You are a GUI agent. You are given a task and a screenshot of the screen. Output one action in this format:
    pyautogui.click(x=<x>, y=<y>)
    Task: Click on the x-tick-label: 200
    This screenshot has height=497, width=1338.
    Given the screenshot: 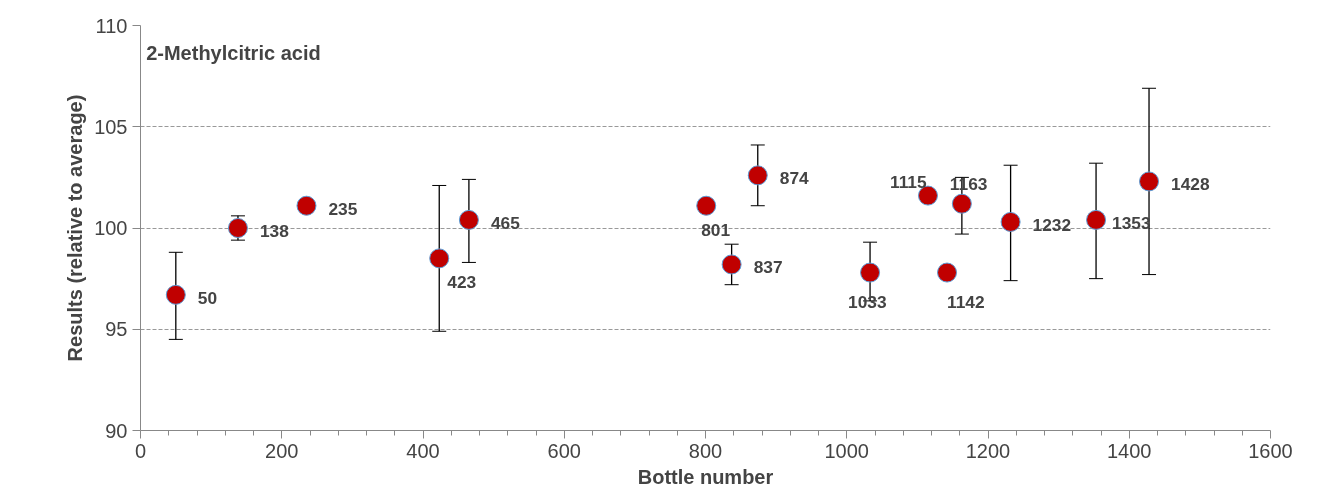 What is the action you would take?
    pyautogui.click(x=282, y=450)
    